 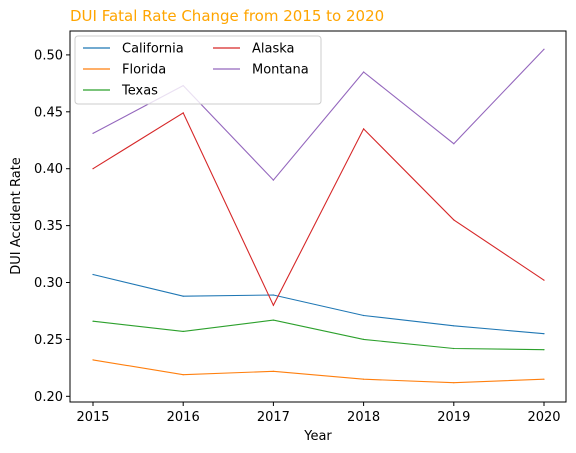 I want to click on legend-label-california: California, so click(x=153, y=49).